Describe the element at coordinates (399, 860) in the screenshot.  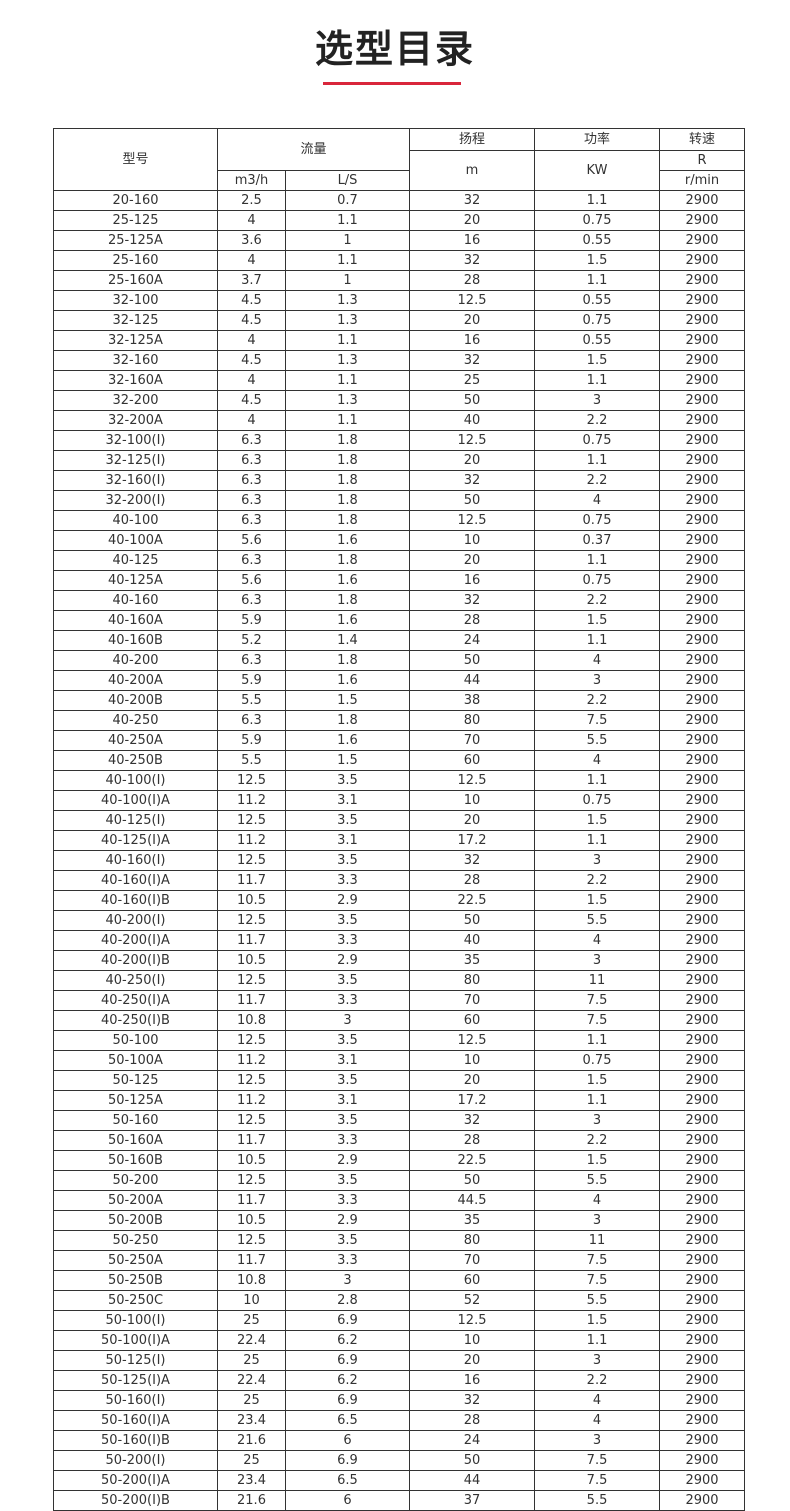
I see `data-row: 40-160(I) 12.5 3.5 32 3 2900` at that location.